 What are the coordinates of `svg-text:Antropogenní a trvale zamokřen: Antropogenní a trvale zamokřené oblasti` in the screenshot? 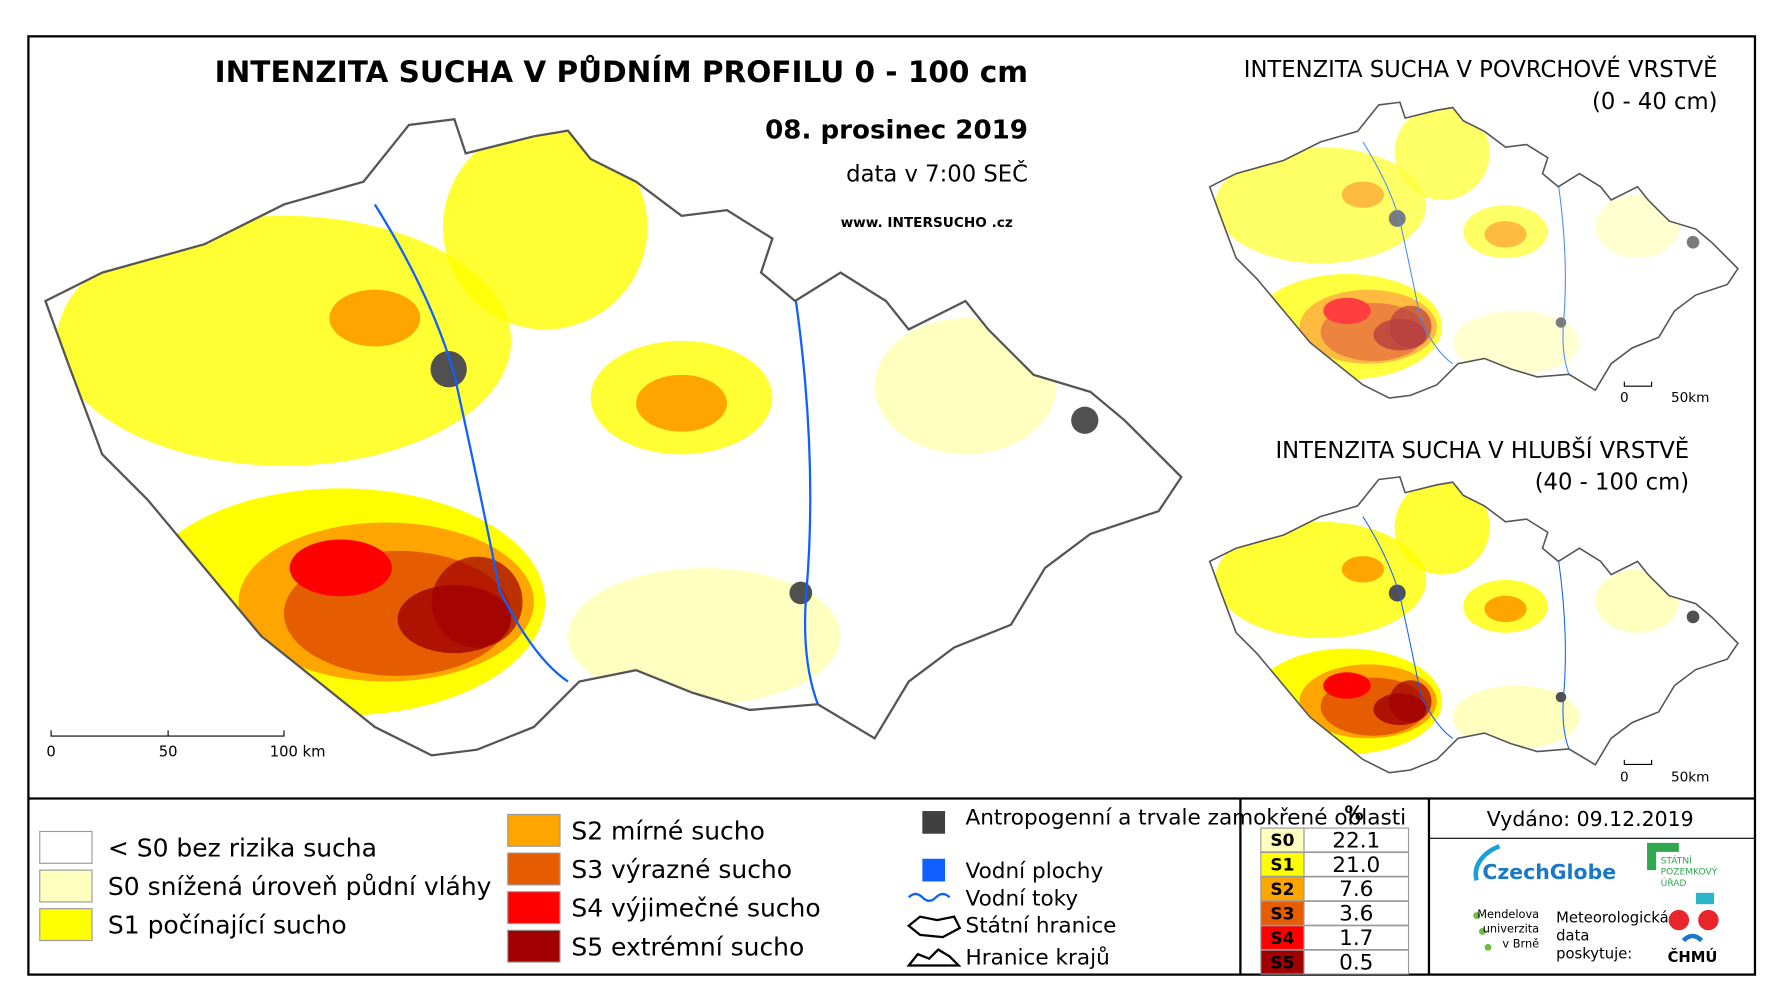 It's located at (1186, 818).